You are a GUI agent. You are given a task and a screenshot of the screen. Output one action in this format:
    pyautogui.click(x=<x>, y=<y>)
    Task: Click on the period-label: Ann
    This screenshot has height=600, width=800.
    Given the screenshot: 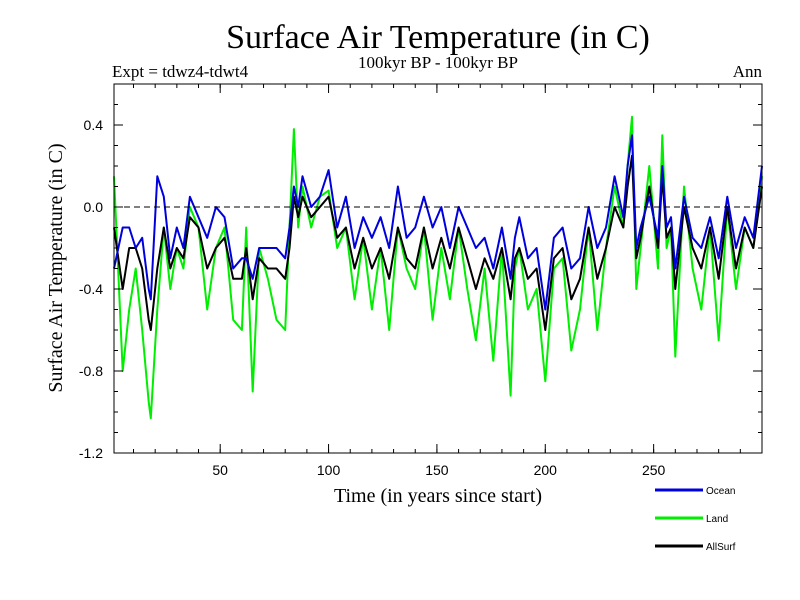 What is the action you would take?
    pyautogui.click(x=748, y=71)
    